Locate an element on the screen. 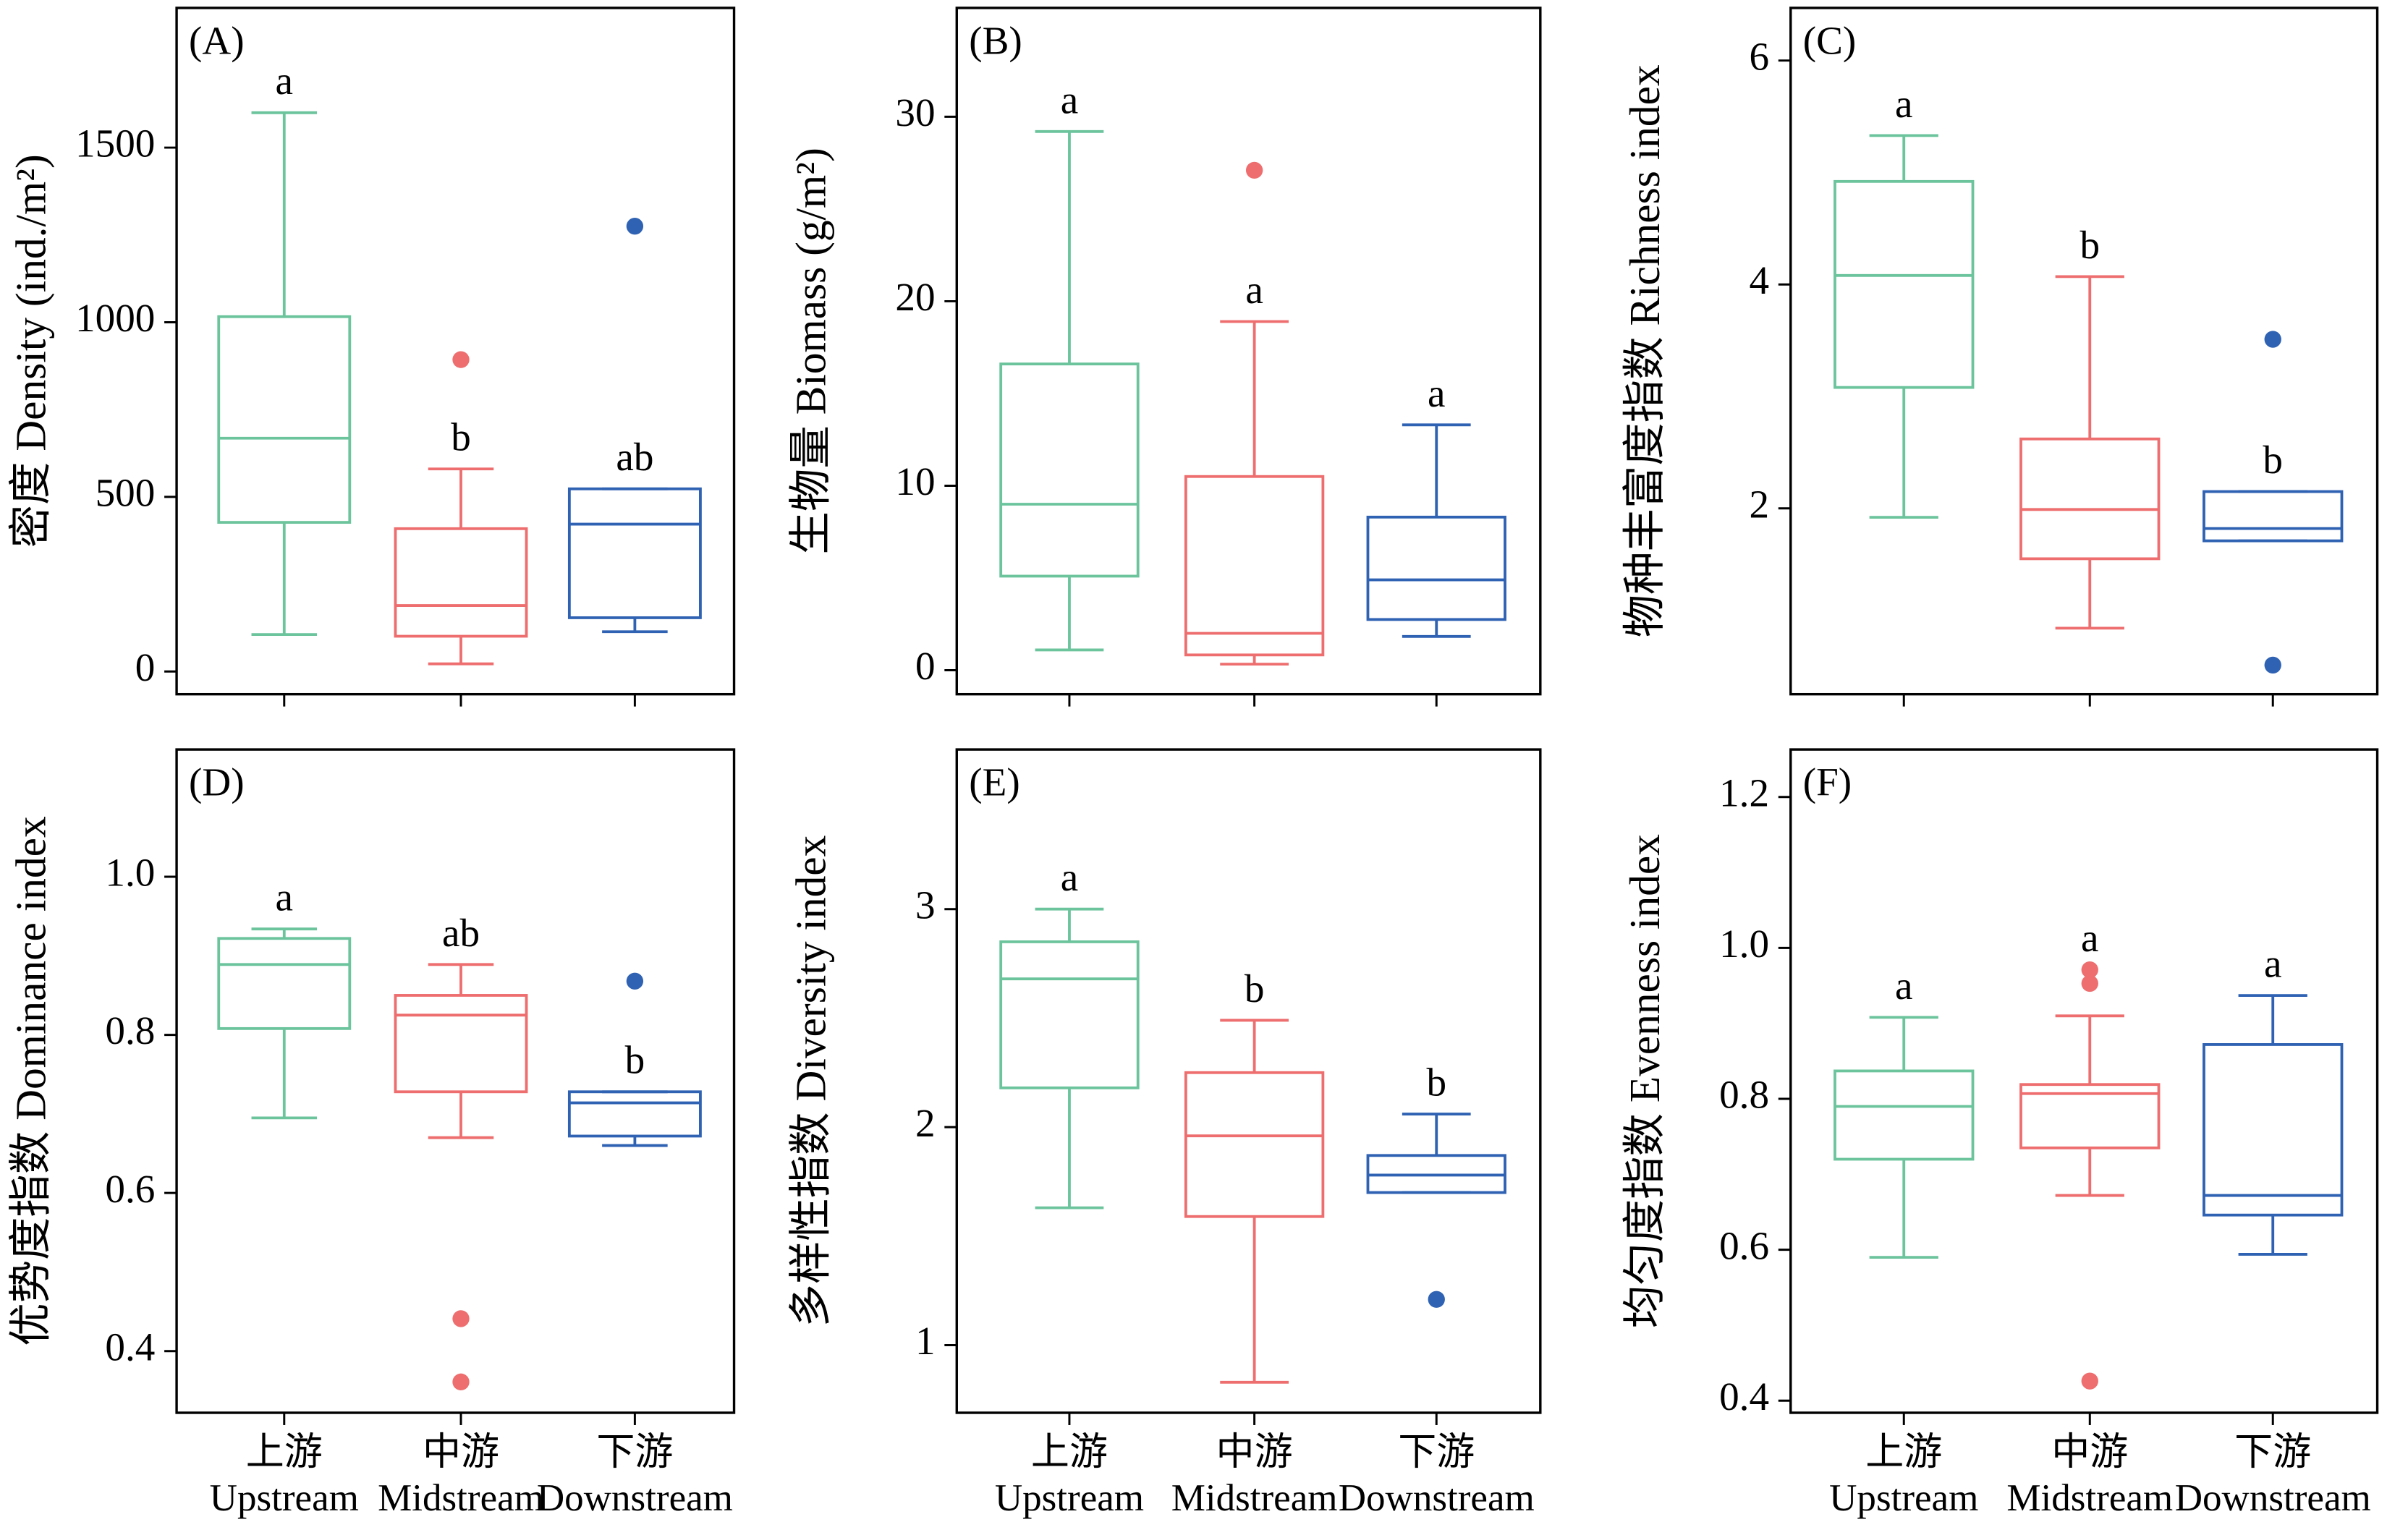 The image size is (2408, 1522). y-tick-label: 3 is located at coordinates (925, 905).